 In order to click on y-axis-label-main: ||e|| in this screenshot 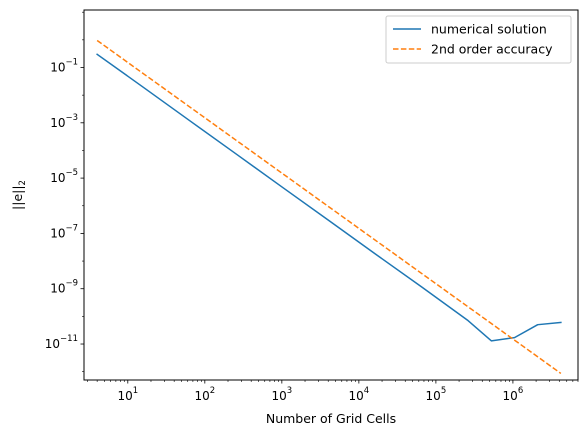, I will do `click(17, 197)`.